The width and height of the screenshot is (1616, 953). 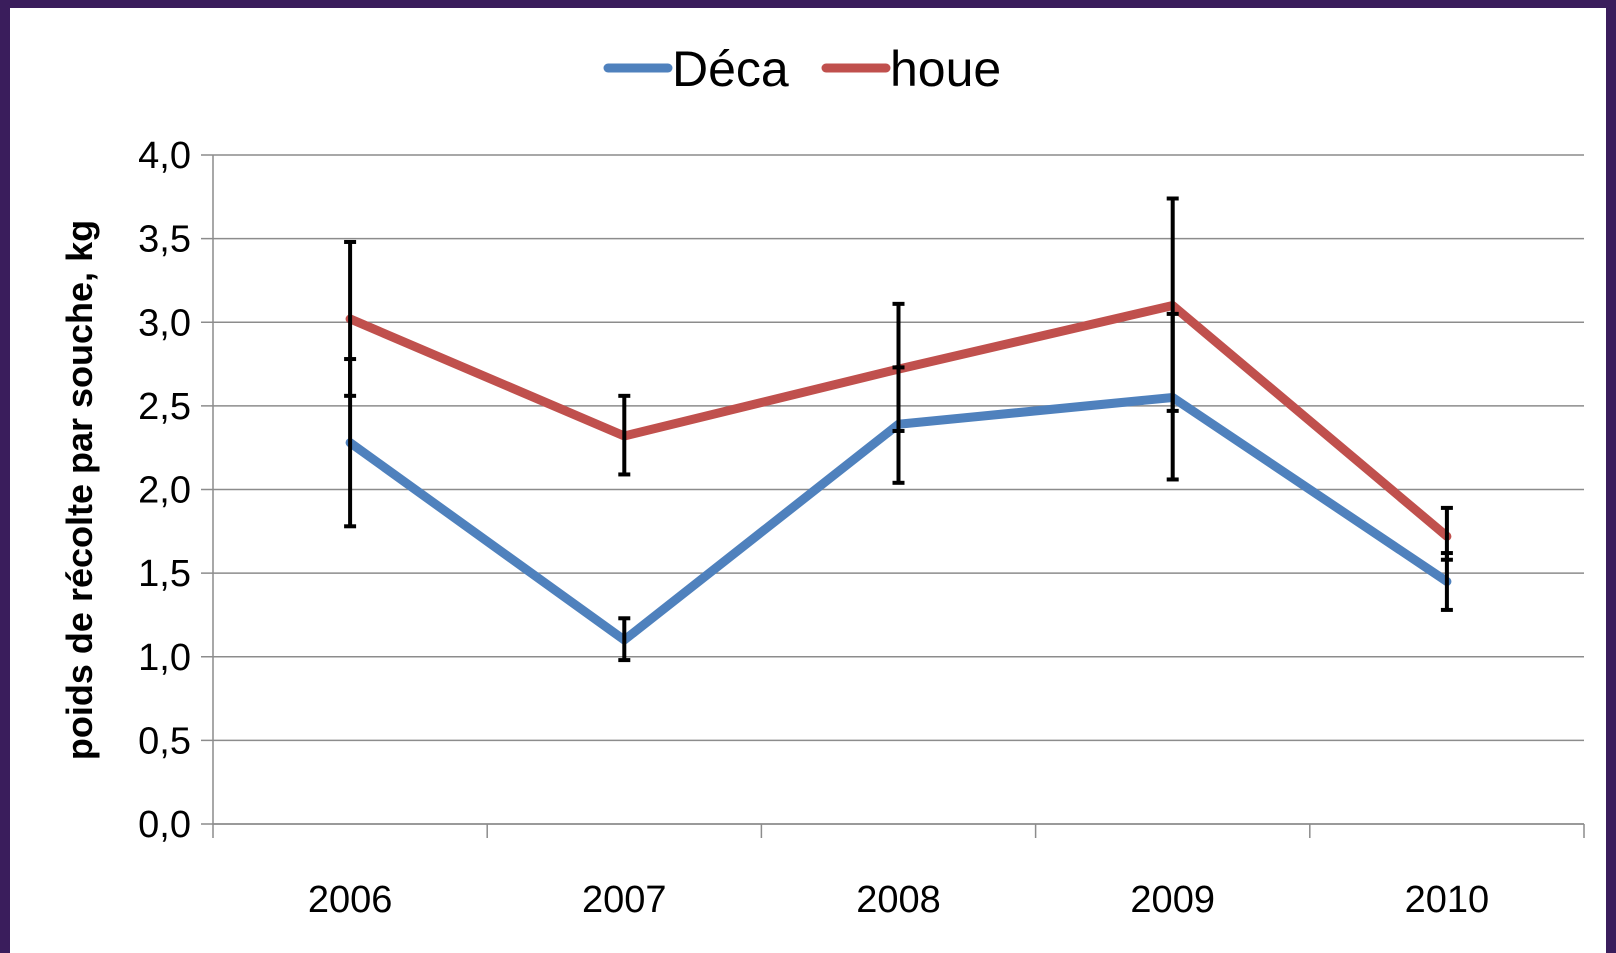 I want to click on x-tick-label: 2007, so click(x=624, y=900).